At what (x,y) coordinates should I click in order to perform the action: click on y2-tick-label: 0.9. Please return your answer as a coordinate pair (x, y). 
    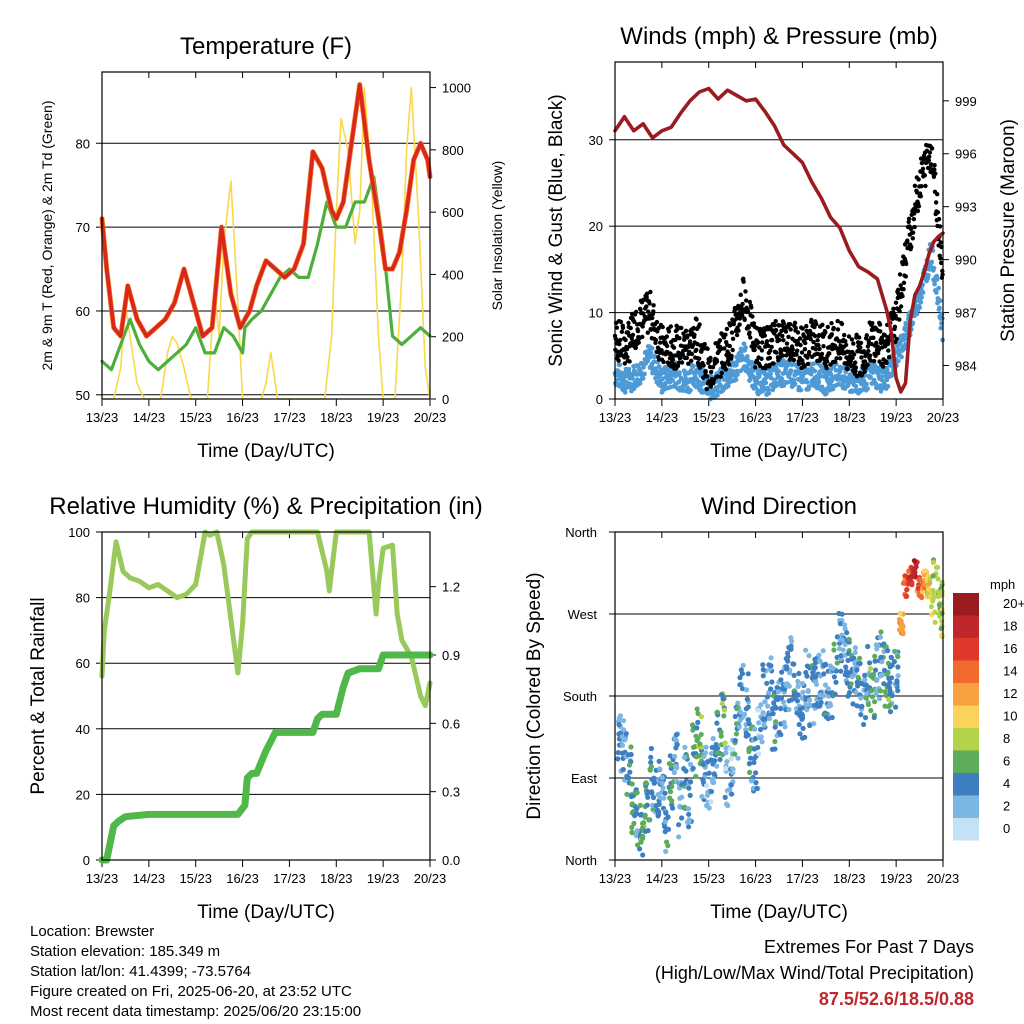
    Looking at the image, I should click on (451, 655).